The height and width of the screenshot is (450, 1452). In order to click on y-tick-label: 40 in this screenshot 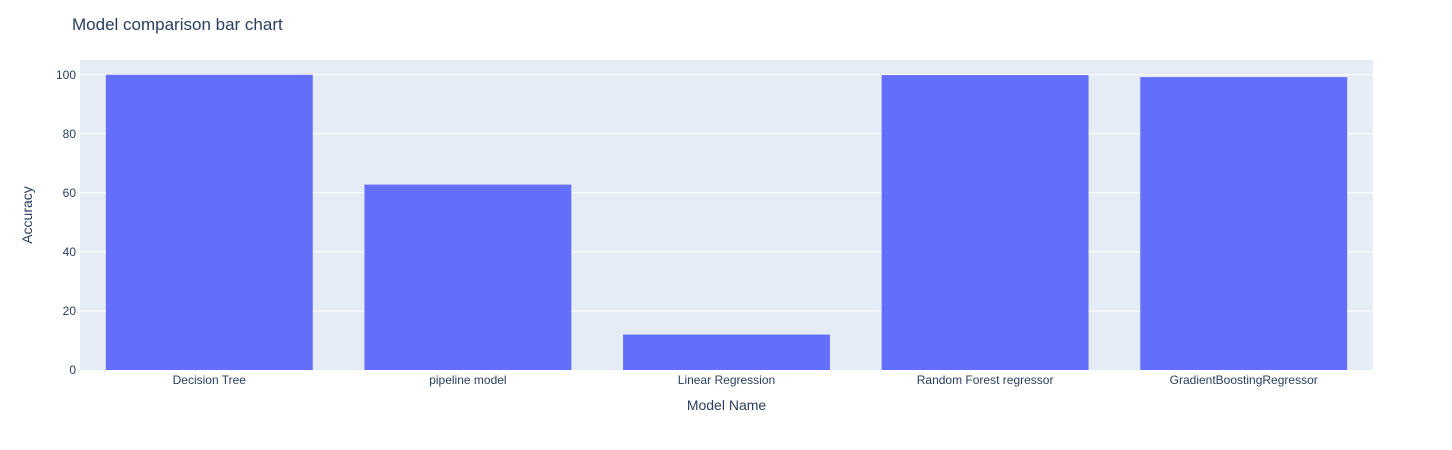, I will do `click(70, 252)`.